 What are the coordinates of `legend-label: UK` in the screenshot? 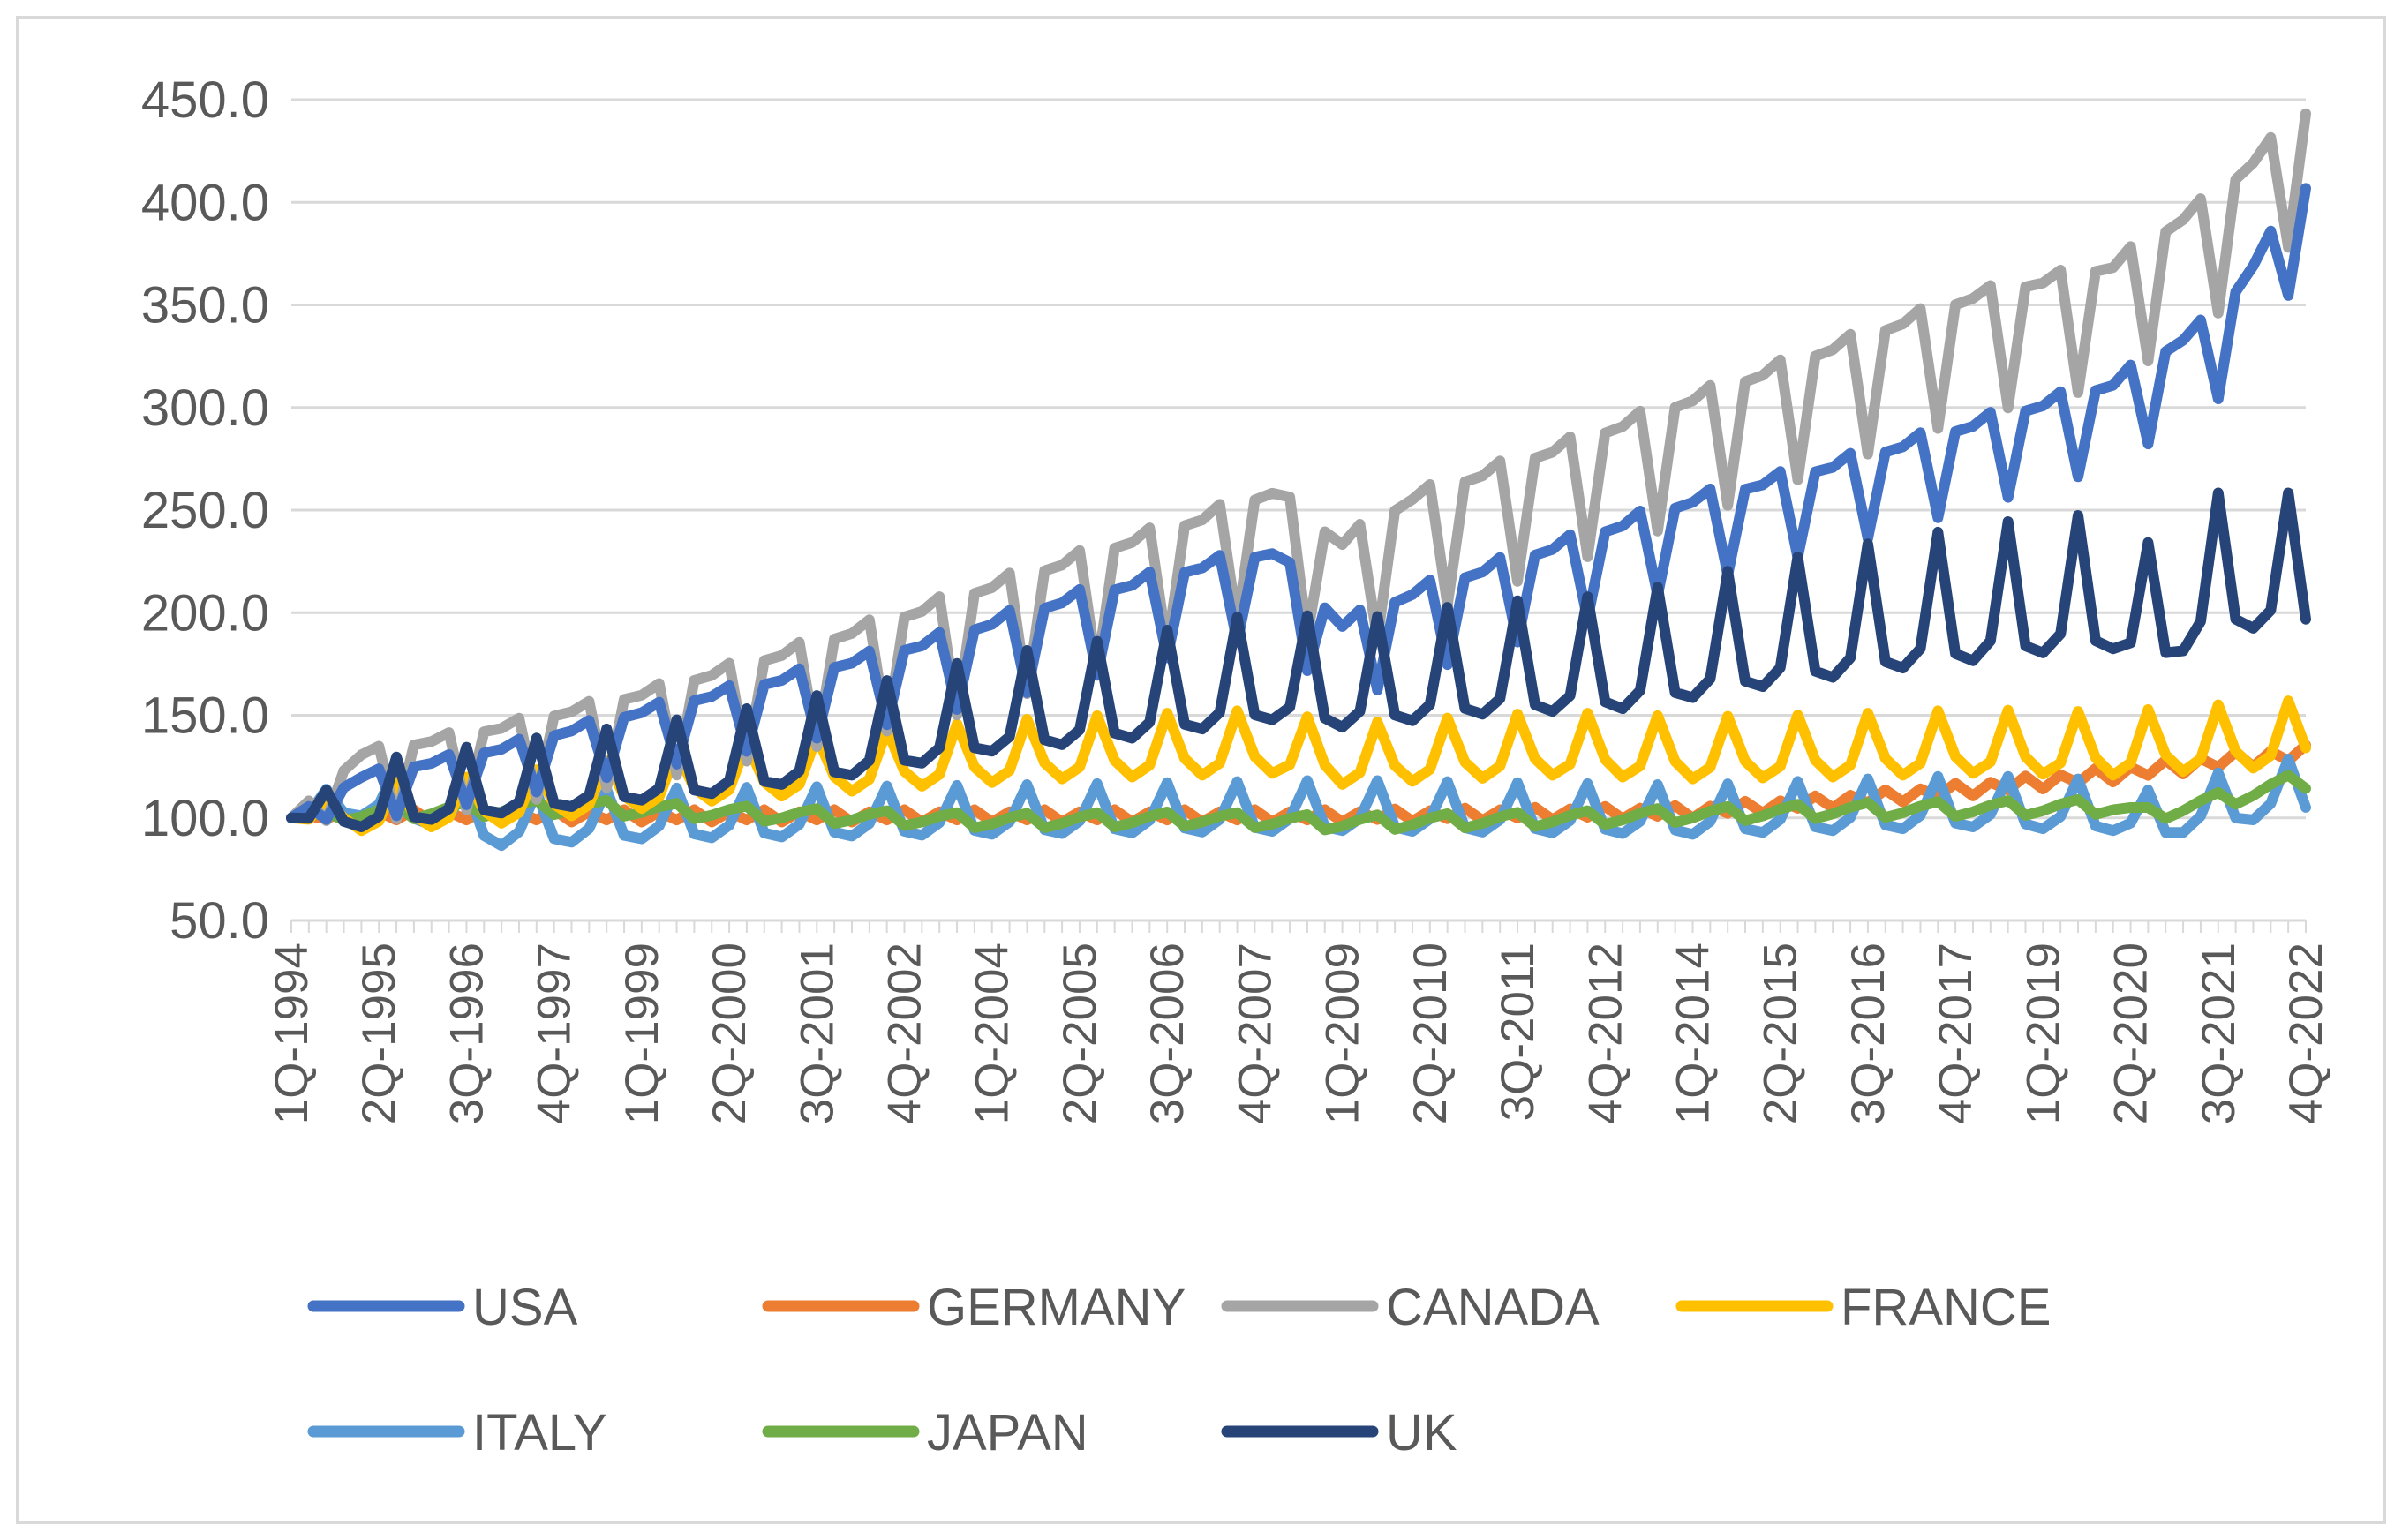 It's located at (1421, 1432).